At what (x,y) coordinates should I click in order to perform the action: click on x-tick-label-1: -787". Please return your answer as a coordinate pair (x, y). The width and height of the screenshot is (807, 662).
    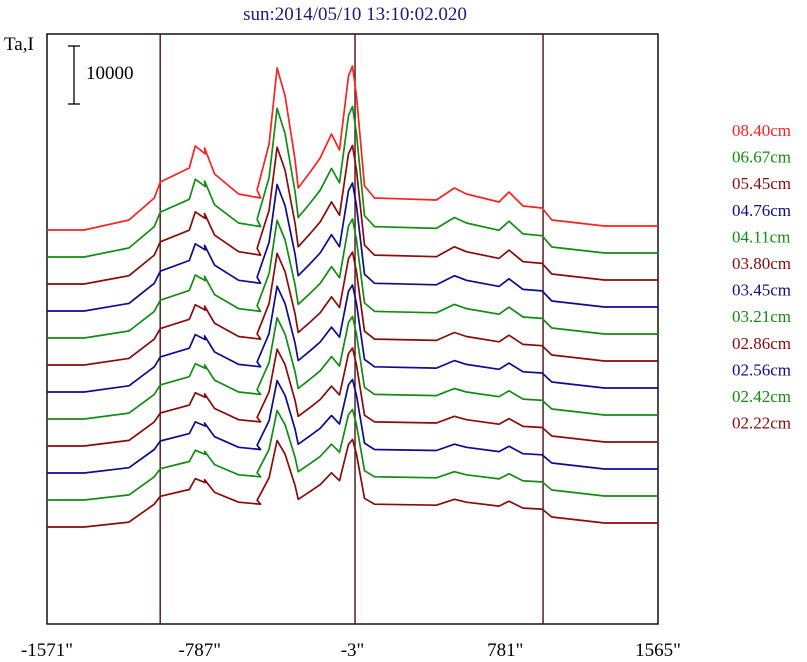
    Looking at the image, I should click on (199, 650).